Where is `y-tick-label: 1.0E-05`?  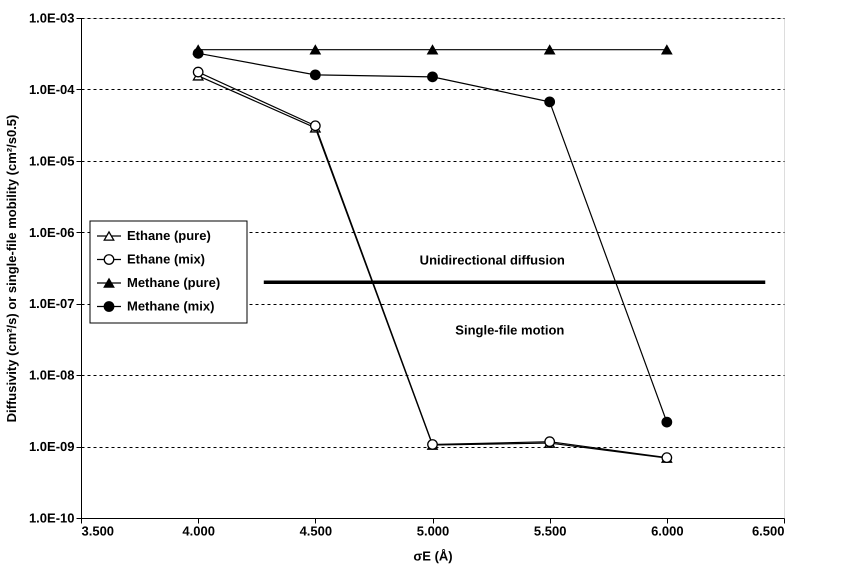 y-tick-label: 1.0E-05 is located at coordinates (51, 160).